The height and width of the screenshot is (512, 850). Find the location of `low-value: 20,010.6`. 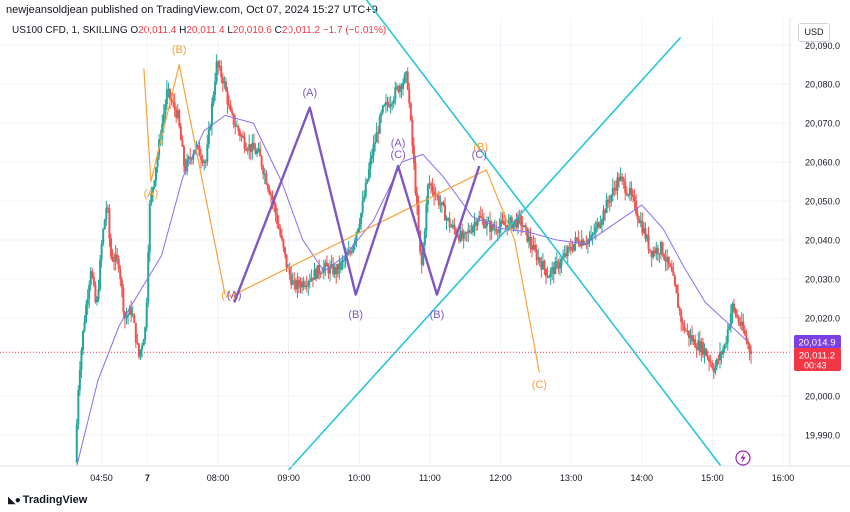

low-value: 20,010.6 is located at coordinates (252, 30).